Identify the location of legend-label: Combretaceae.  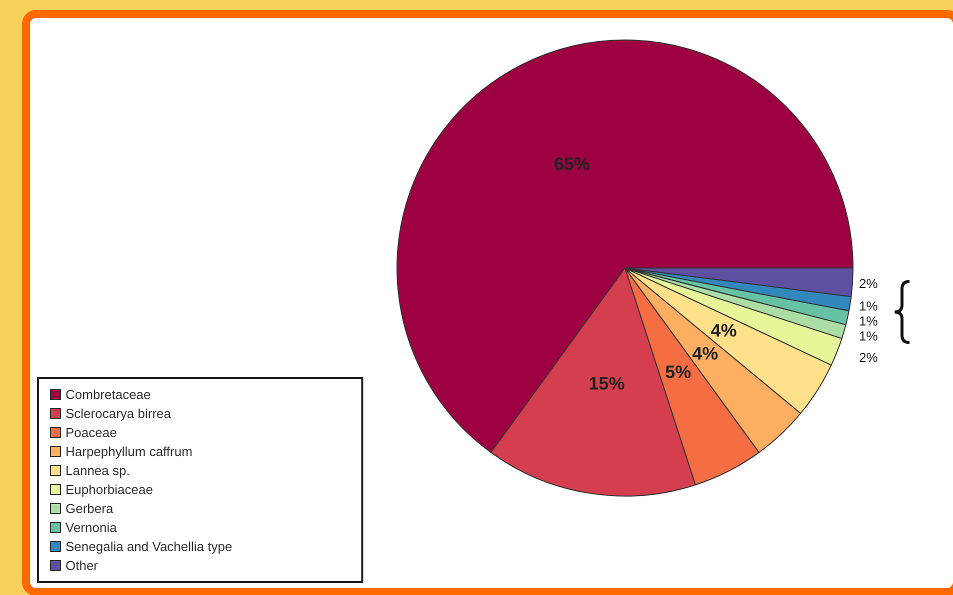
(108, 394).